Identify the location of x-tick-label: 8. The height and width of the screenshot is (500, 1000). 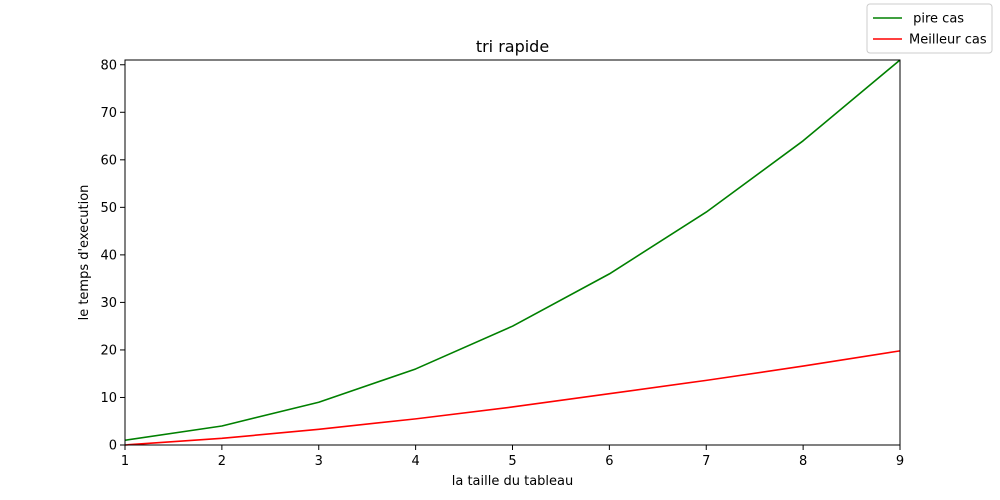
(803, 461).